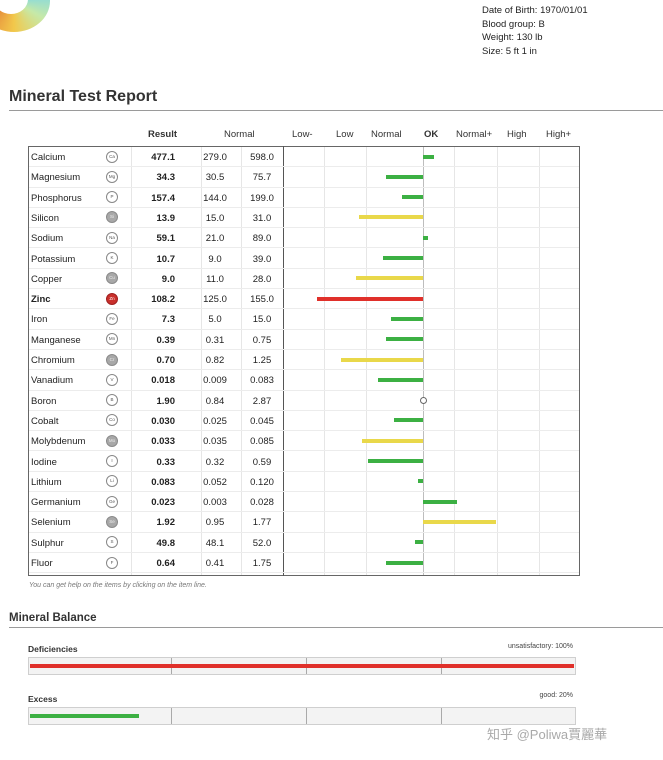 Image resolution: width=663 pixels, height=760 pixels. I want to click on normal-low-value: 0.82, so click(215, 360).